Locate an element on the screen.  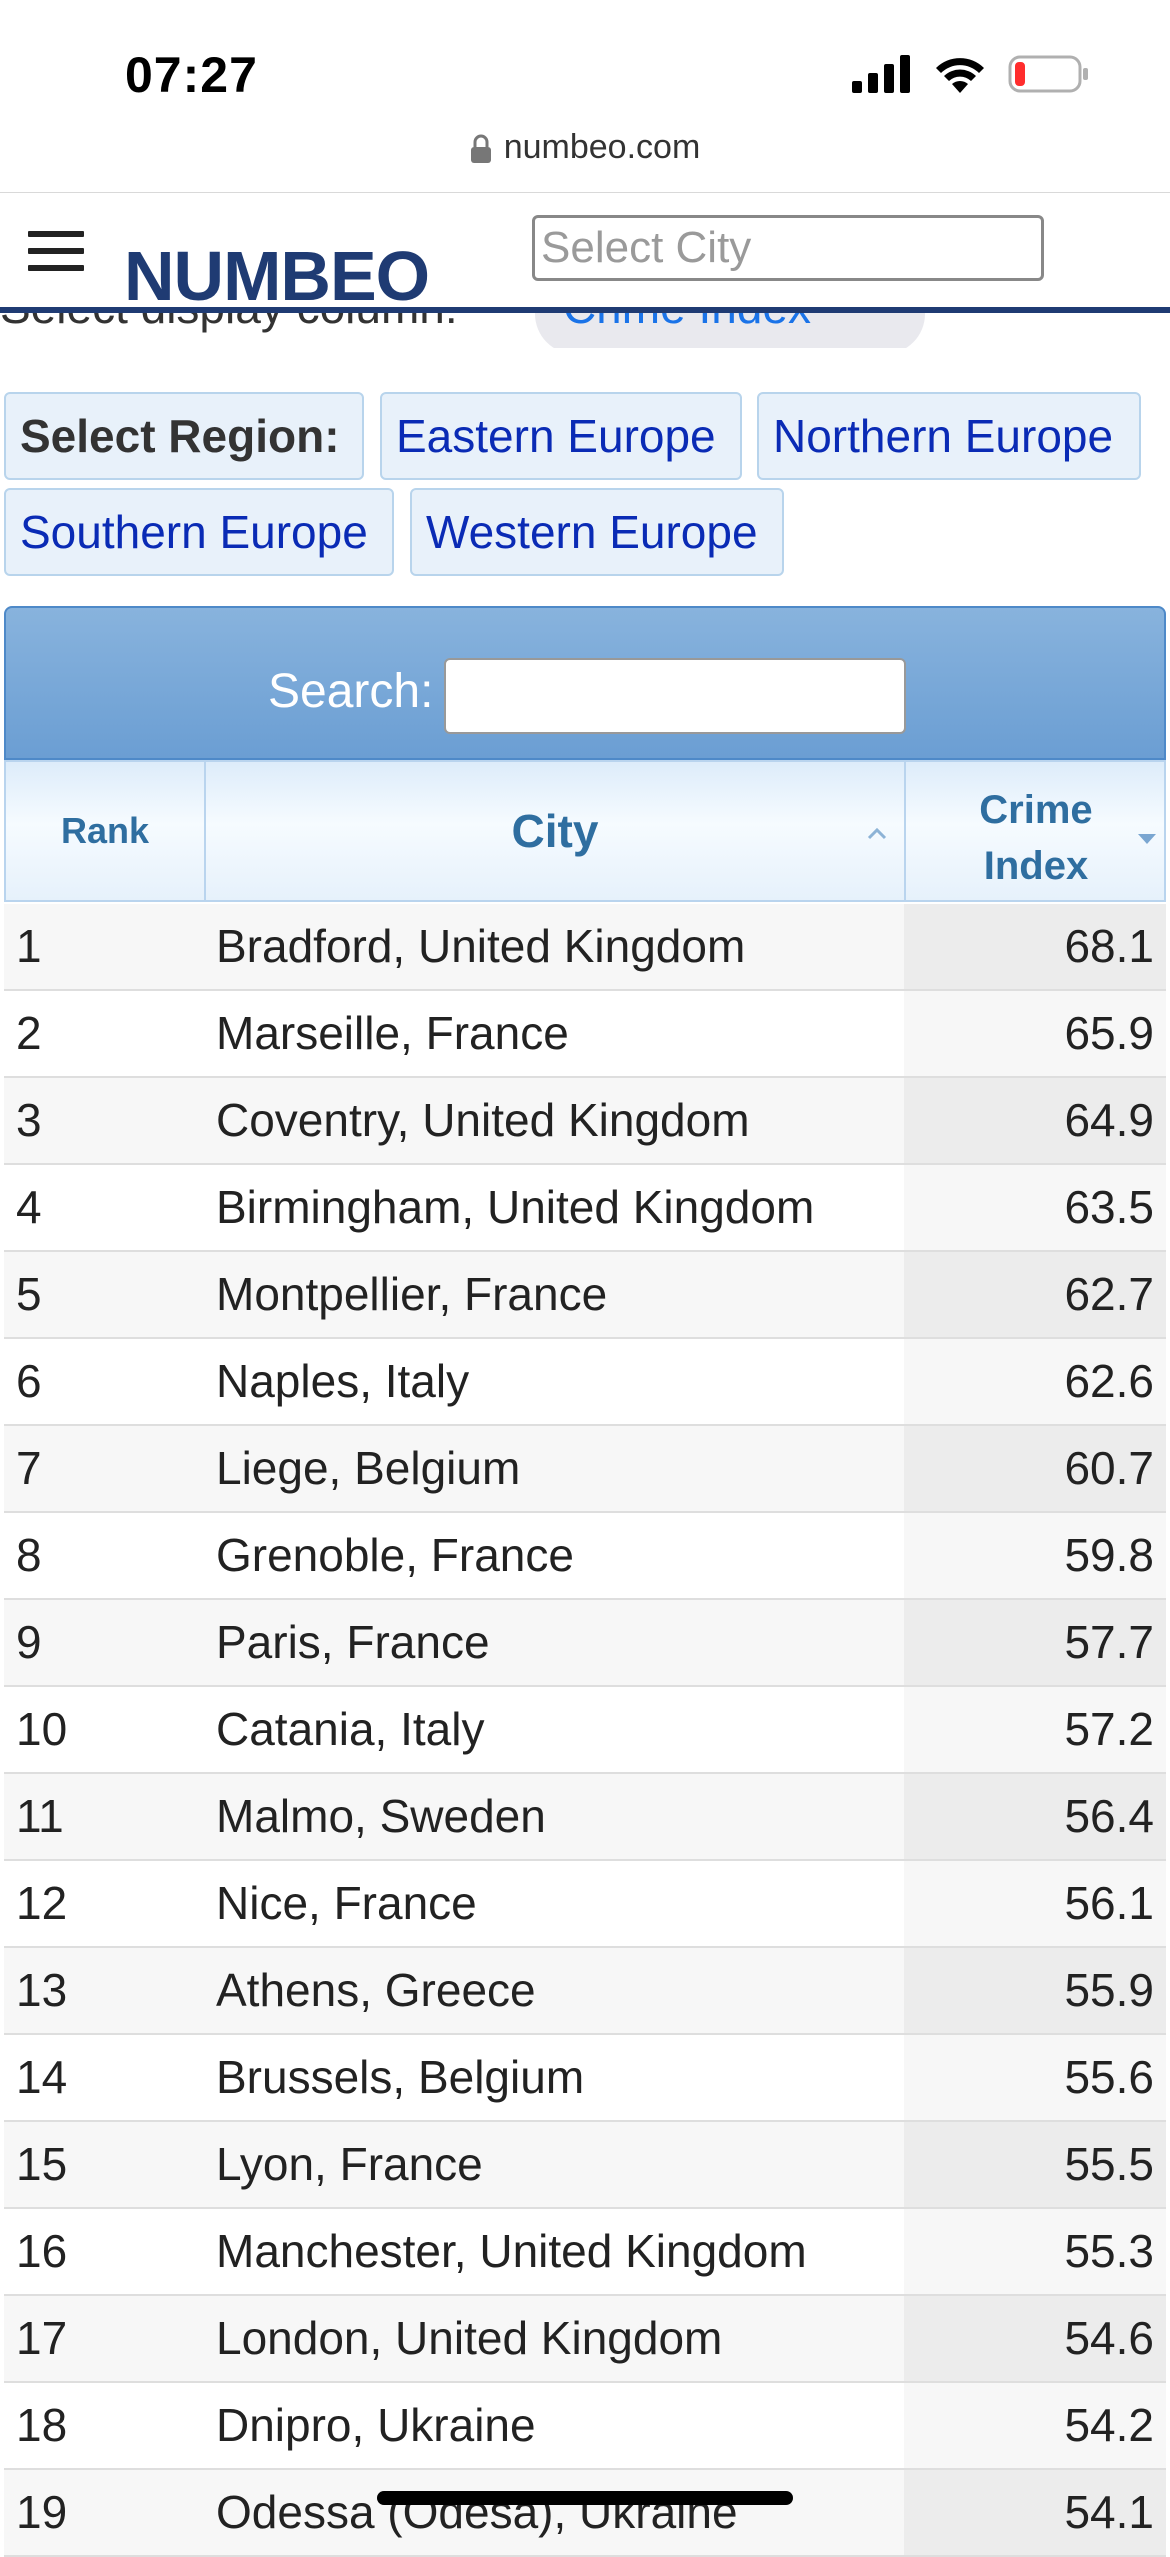
region-eastern-europe: Eastern Europe is located at coordinates (561, 436).